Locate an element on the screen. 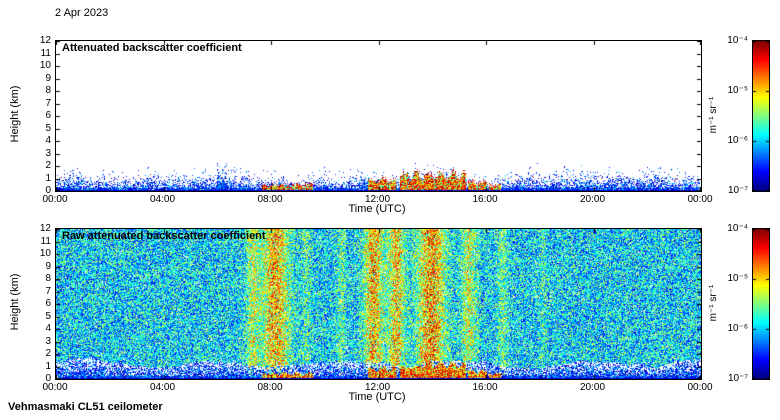  panel2-title: Raw attenuated backscatter coefficient is located at coordinates (164, 236).